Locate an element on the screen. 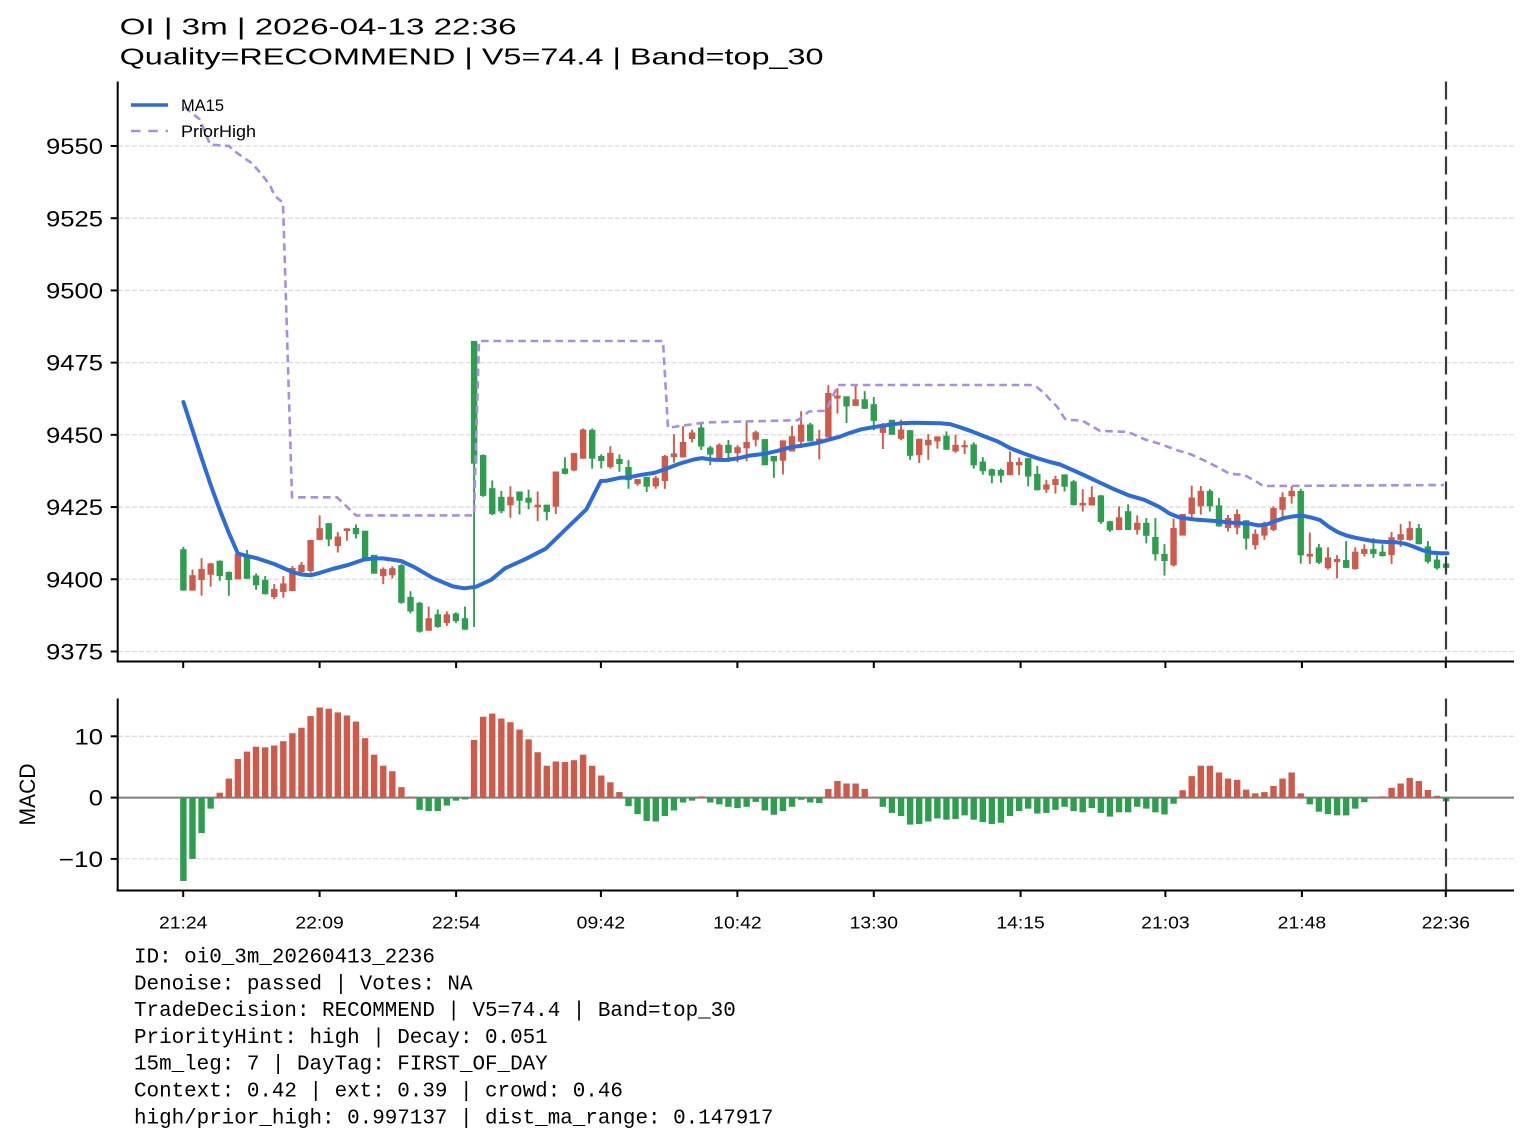 The width and height of the screenshot is (1527, 1143). svg-text: 22:36 is located at coordinates (1446, 923).